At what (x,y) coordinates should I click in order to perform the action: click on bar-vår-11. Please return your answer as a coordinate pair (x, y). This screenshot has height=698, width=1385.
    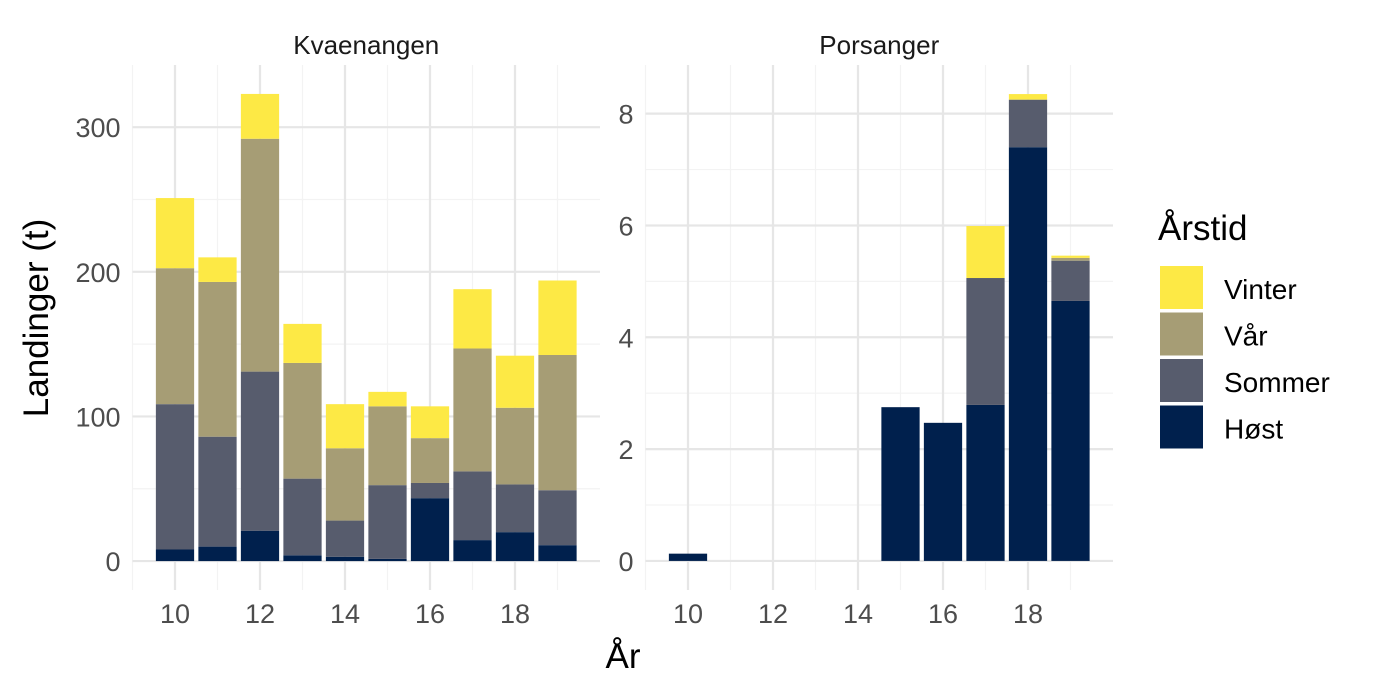
    Looking at the image, I should click on (217, 359).